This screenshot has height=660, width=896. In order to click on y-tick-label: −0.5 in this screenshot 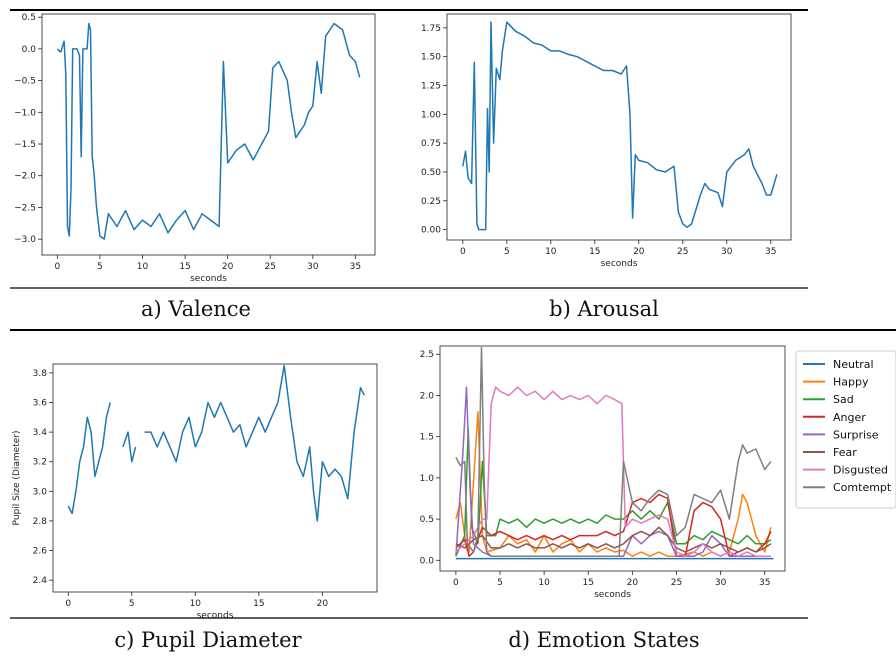, I will do `click(25, 82)`.